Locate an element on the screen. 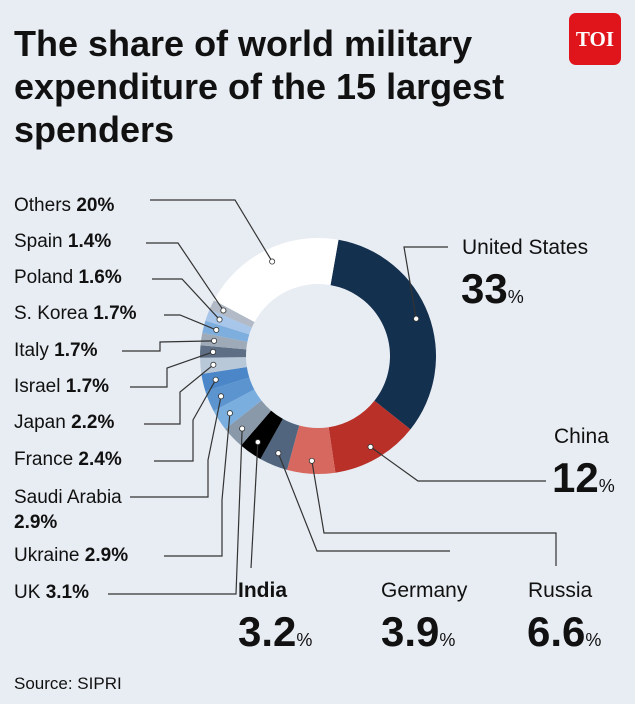 This screenshot has height=704, width=635. label-others-name: Others is located at coordinates (43, 205).